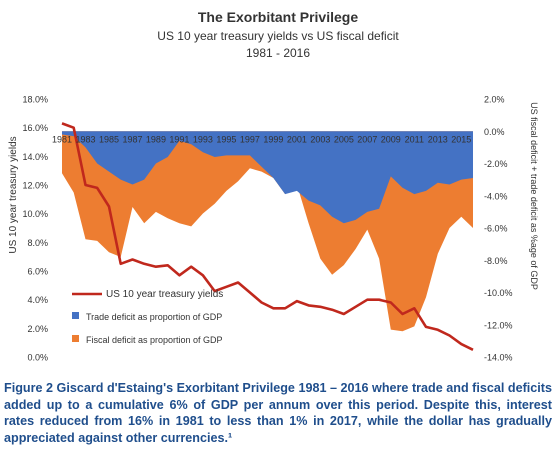 The height and width of the screenshot is (457, 557). I want to click on y-left-tick-label: 6.0%, so click(37, 272).